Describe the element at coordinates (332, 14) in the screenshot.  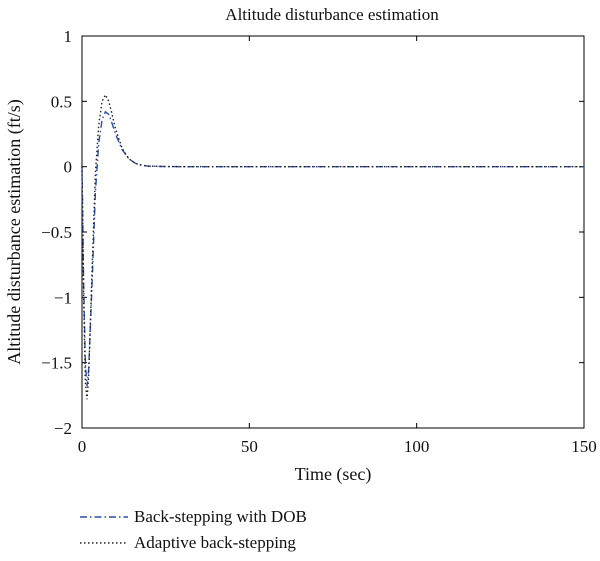
I see `chart-title: Altitude disturbance estimation` at that location.